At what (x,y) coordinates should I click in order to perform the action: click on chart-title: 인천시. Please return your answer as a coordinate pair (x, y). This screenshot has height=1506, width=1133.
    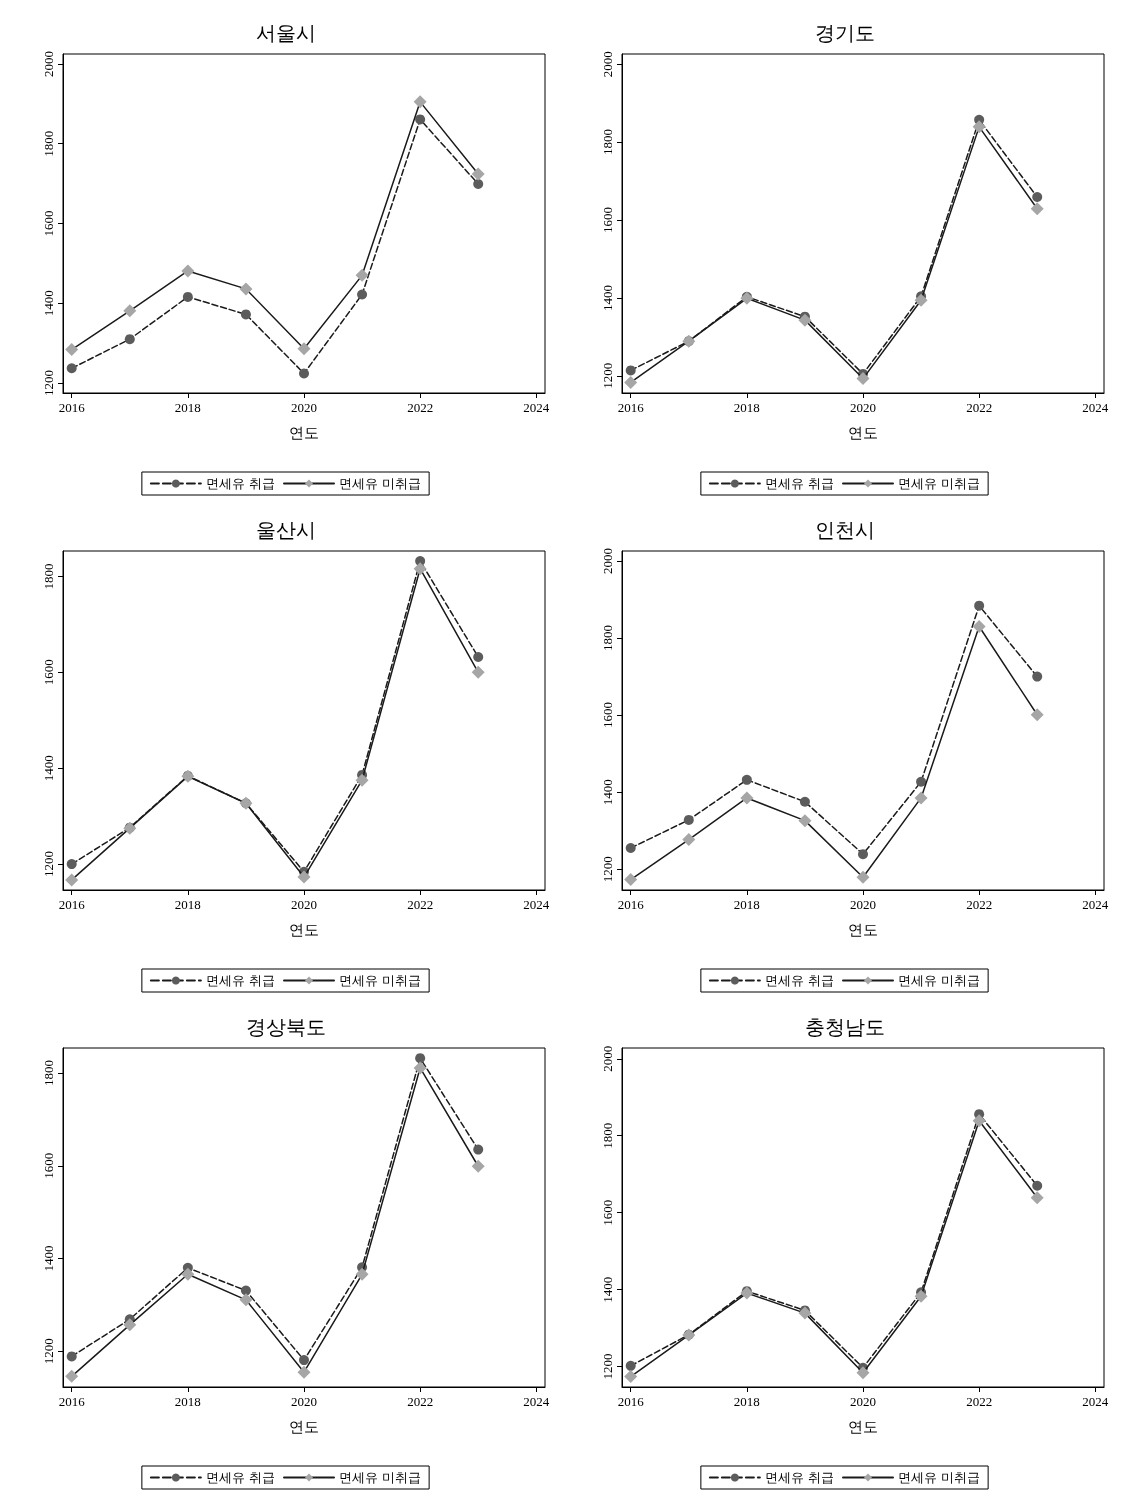
    Looking at the image, I should click on (844, 530).